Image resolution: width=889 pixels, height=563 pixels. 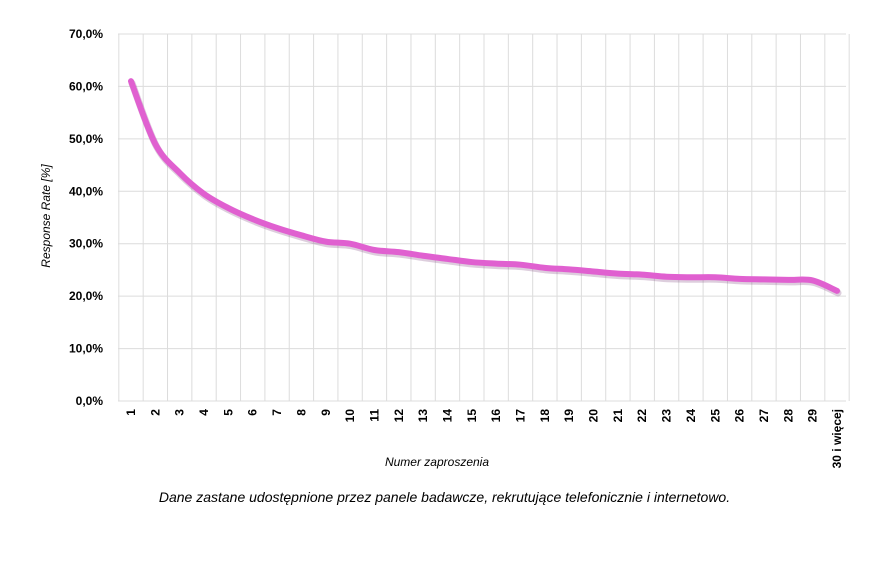 I want to click on x-tick-label: 16, so click(x=496, y=416).